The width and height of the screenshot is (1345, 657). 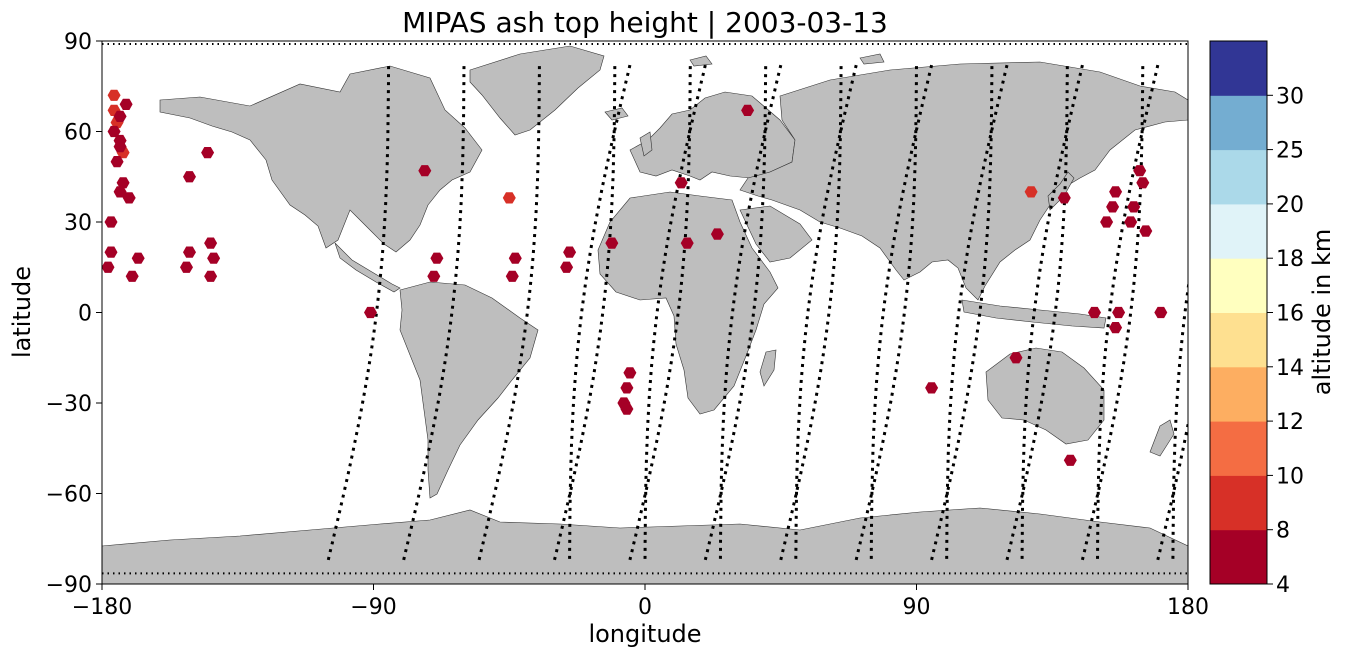 I want to click on x-tick-label: 90, so click(x=917, y=607).